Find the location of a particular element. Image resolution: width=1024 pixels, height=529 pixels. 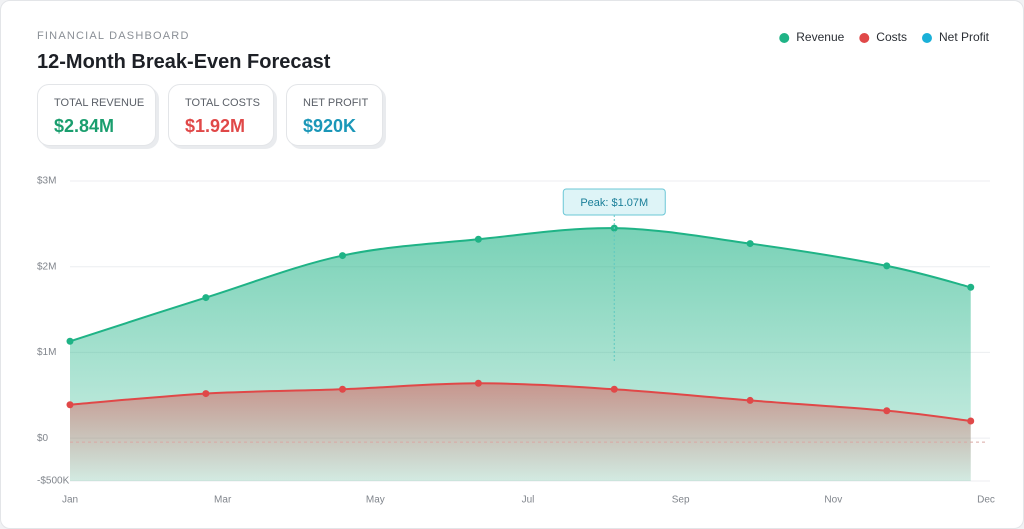

title: 12-Month Break-Even Forecast is located at coordinates (184, 62).